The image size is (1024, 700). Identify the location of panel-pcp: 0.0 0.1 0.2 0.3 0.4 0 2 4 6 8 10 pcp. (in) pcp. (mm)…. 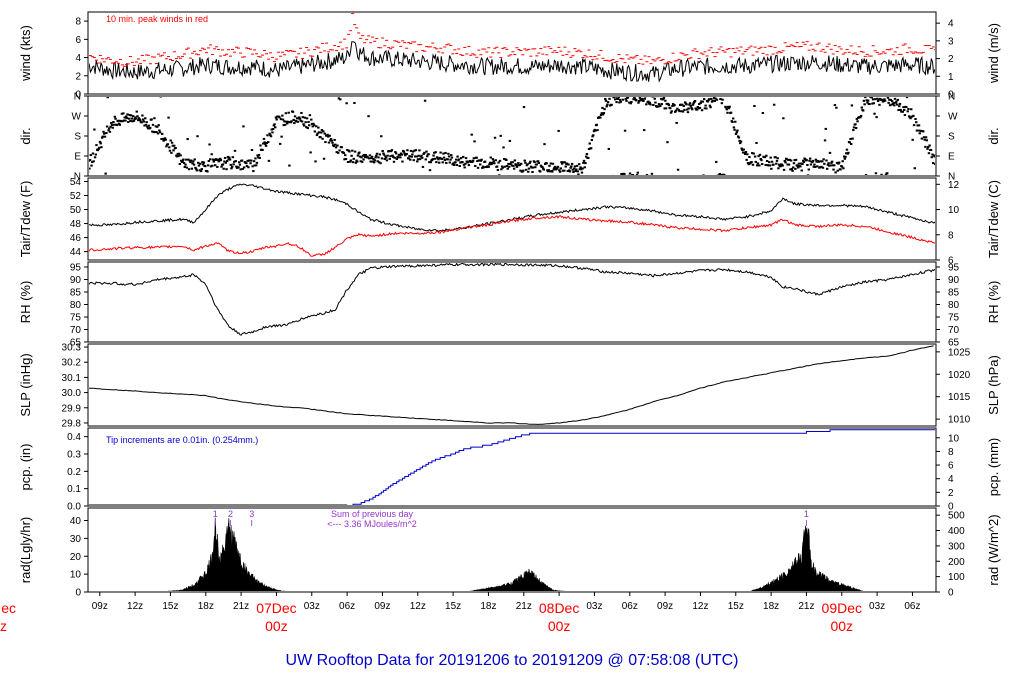
(509, 470).